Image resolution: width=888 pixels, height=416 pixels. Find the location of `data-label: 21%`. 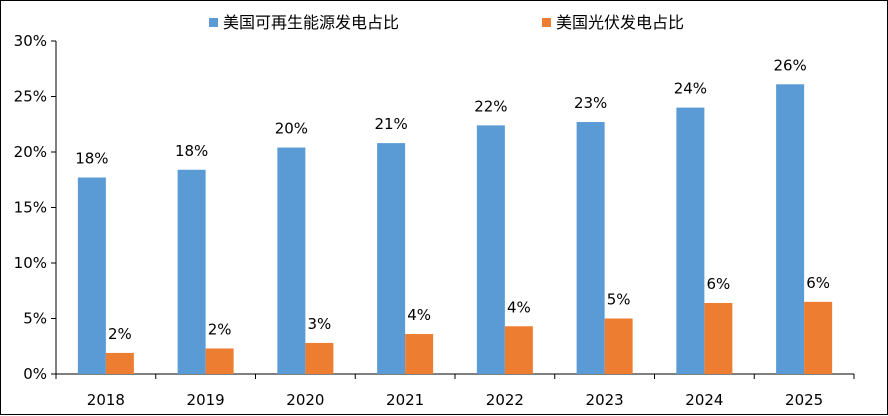

data-label: 21% is located at coordinates (390, 124).